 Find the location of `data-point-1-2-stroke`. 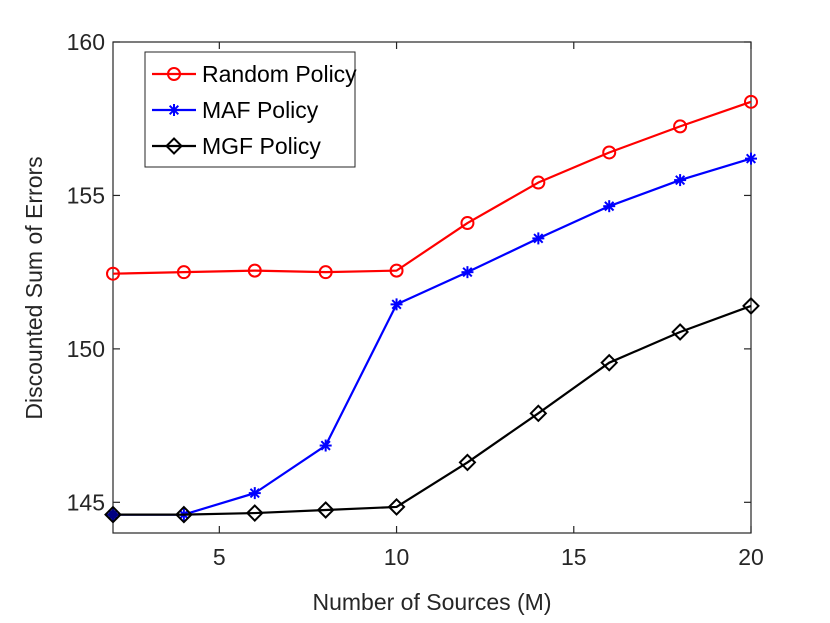

data-point-1-2-stroke is located at coordinates (254, 493).